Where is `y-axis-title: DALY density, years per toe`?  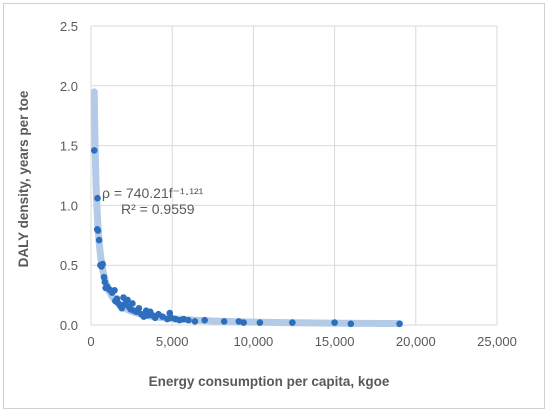
y-axis-title: DALY density, years per toe is located at coordinates (23, 178).